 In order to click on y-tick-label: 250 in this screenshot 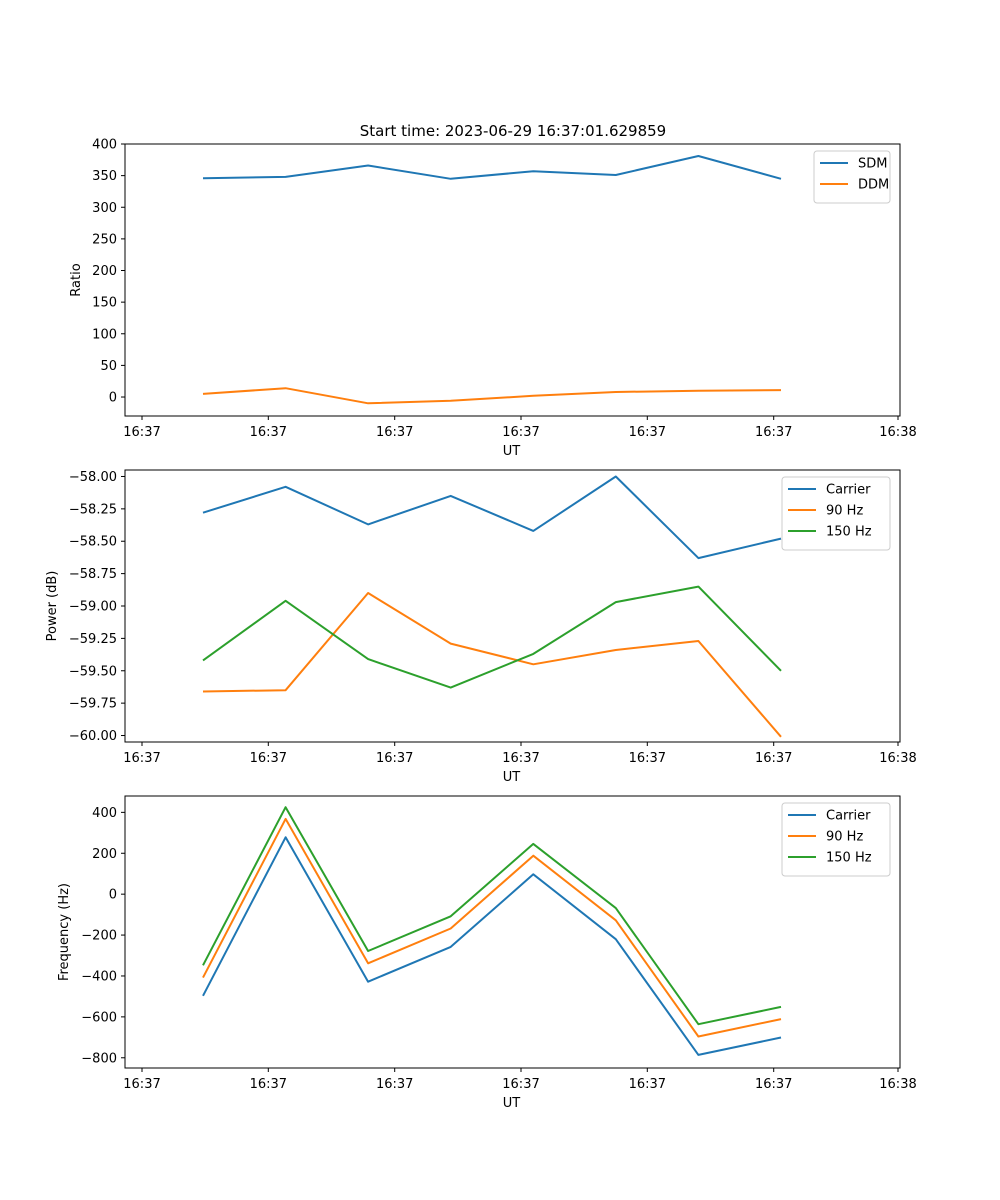, I will do `click(104, 239)`.